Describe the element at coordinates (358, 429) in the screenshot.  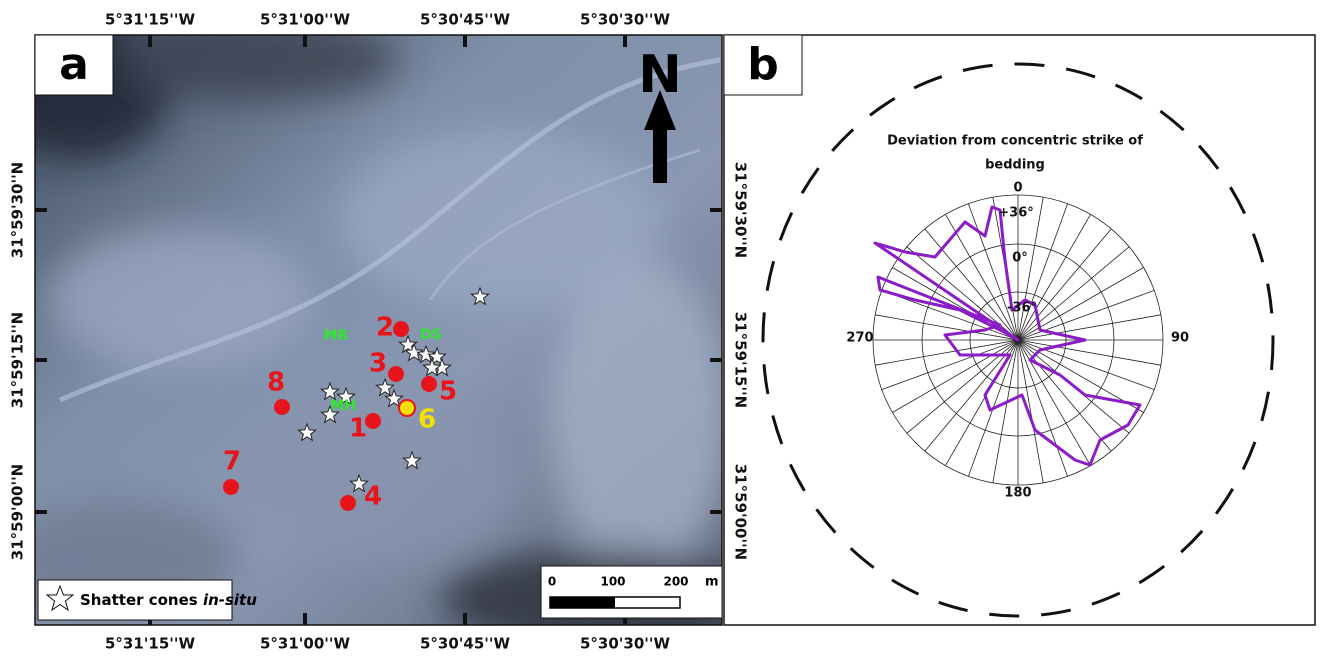
I see `site-label: 1` at that location.